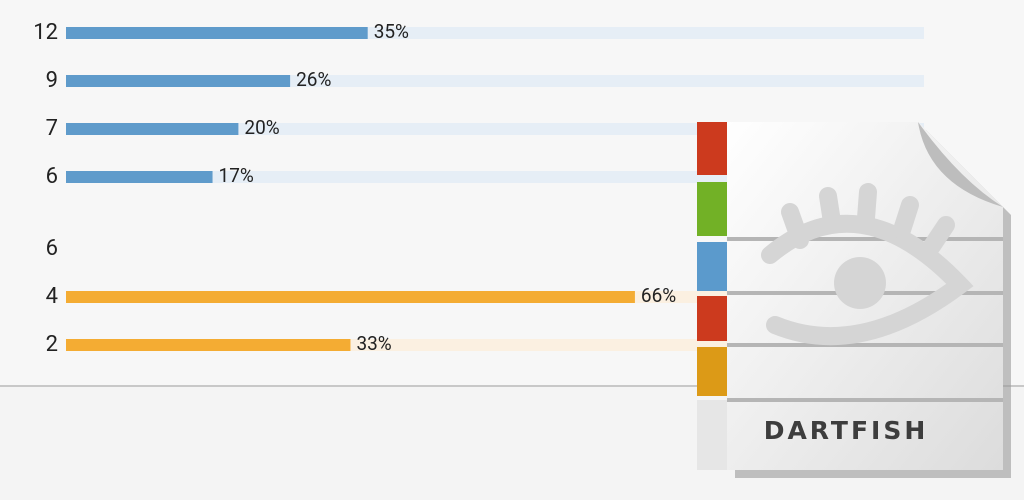  I want to click on bar-value-label: 35%, so click(391, 31).